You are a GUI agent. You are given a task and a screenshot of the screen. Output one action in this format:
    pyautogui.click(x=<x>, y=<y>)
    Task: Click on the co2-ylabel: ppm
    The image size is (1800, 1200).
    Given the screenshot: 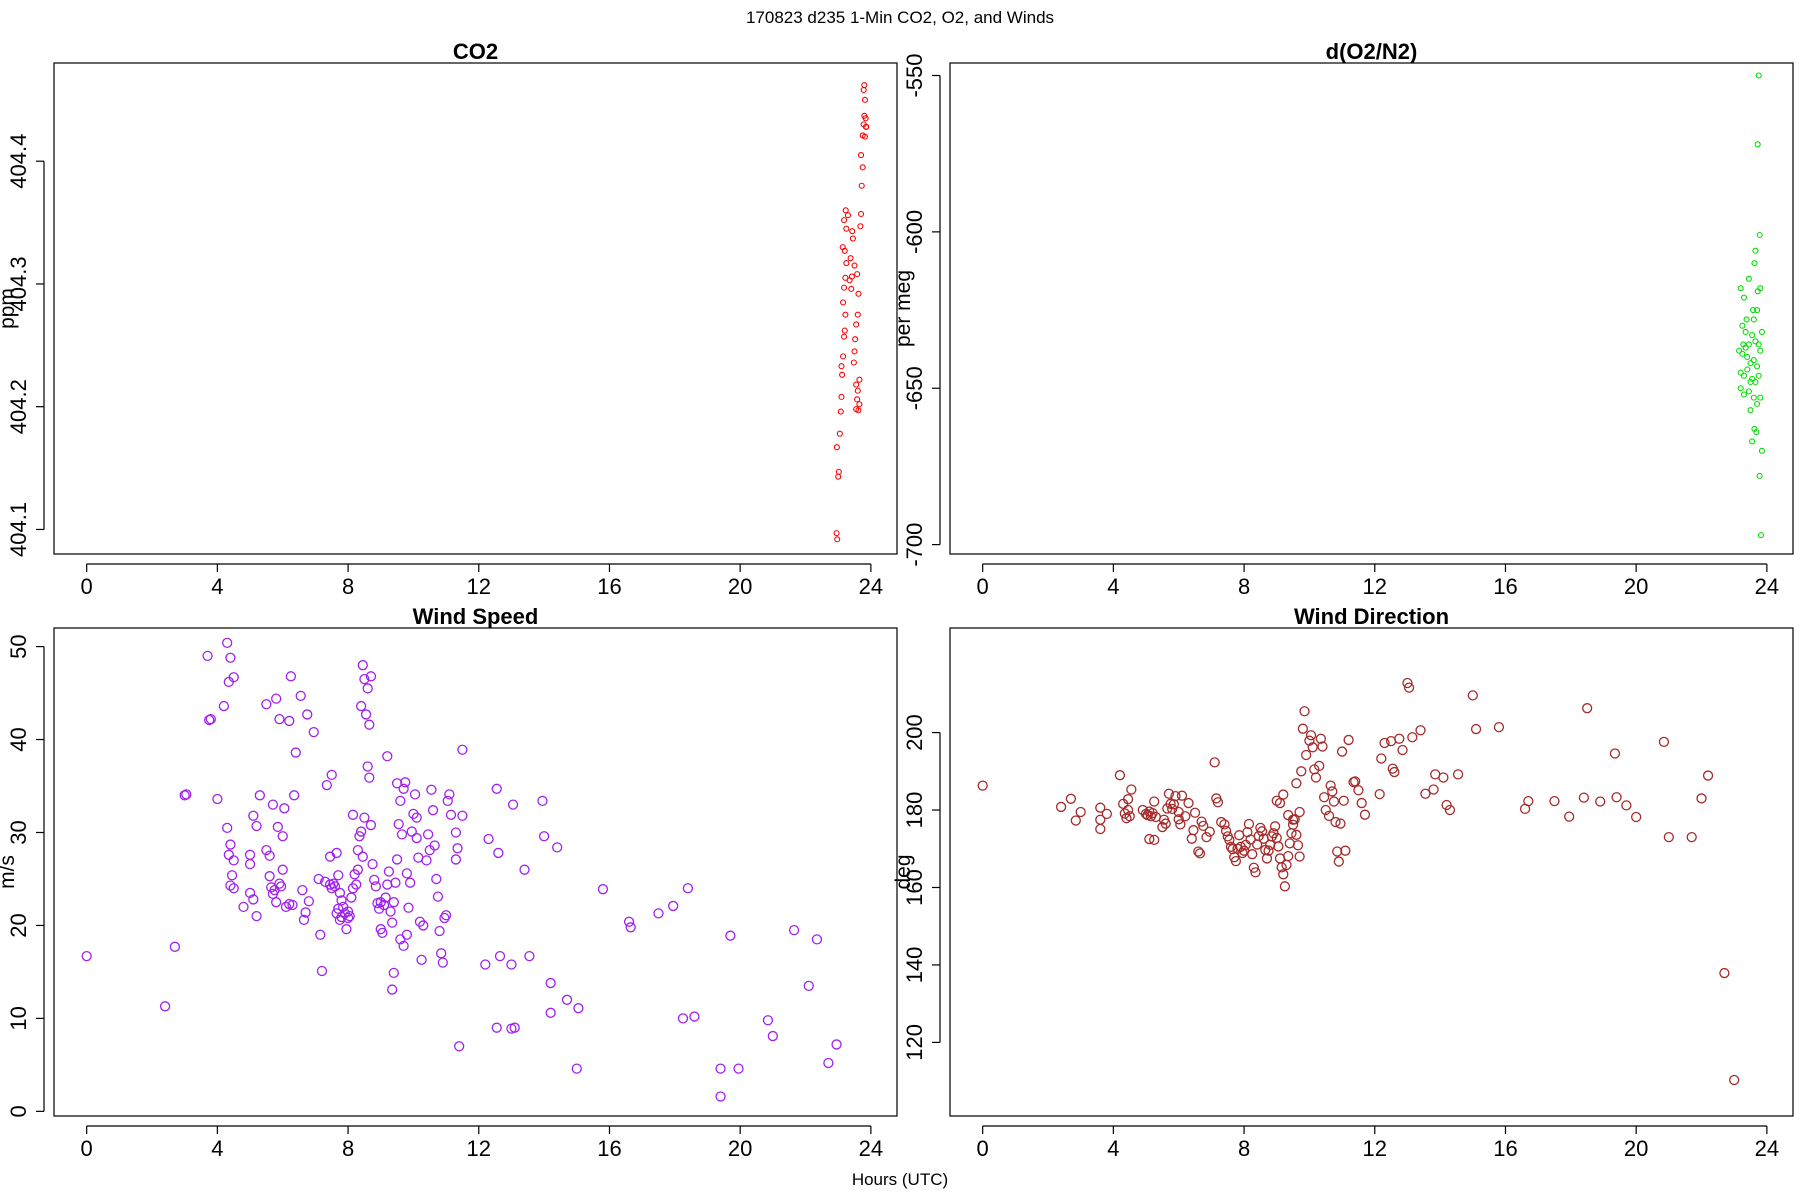 What is the action you would take?
    pyautogui.click(x=9, y=308)
    